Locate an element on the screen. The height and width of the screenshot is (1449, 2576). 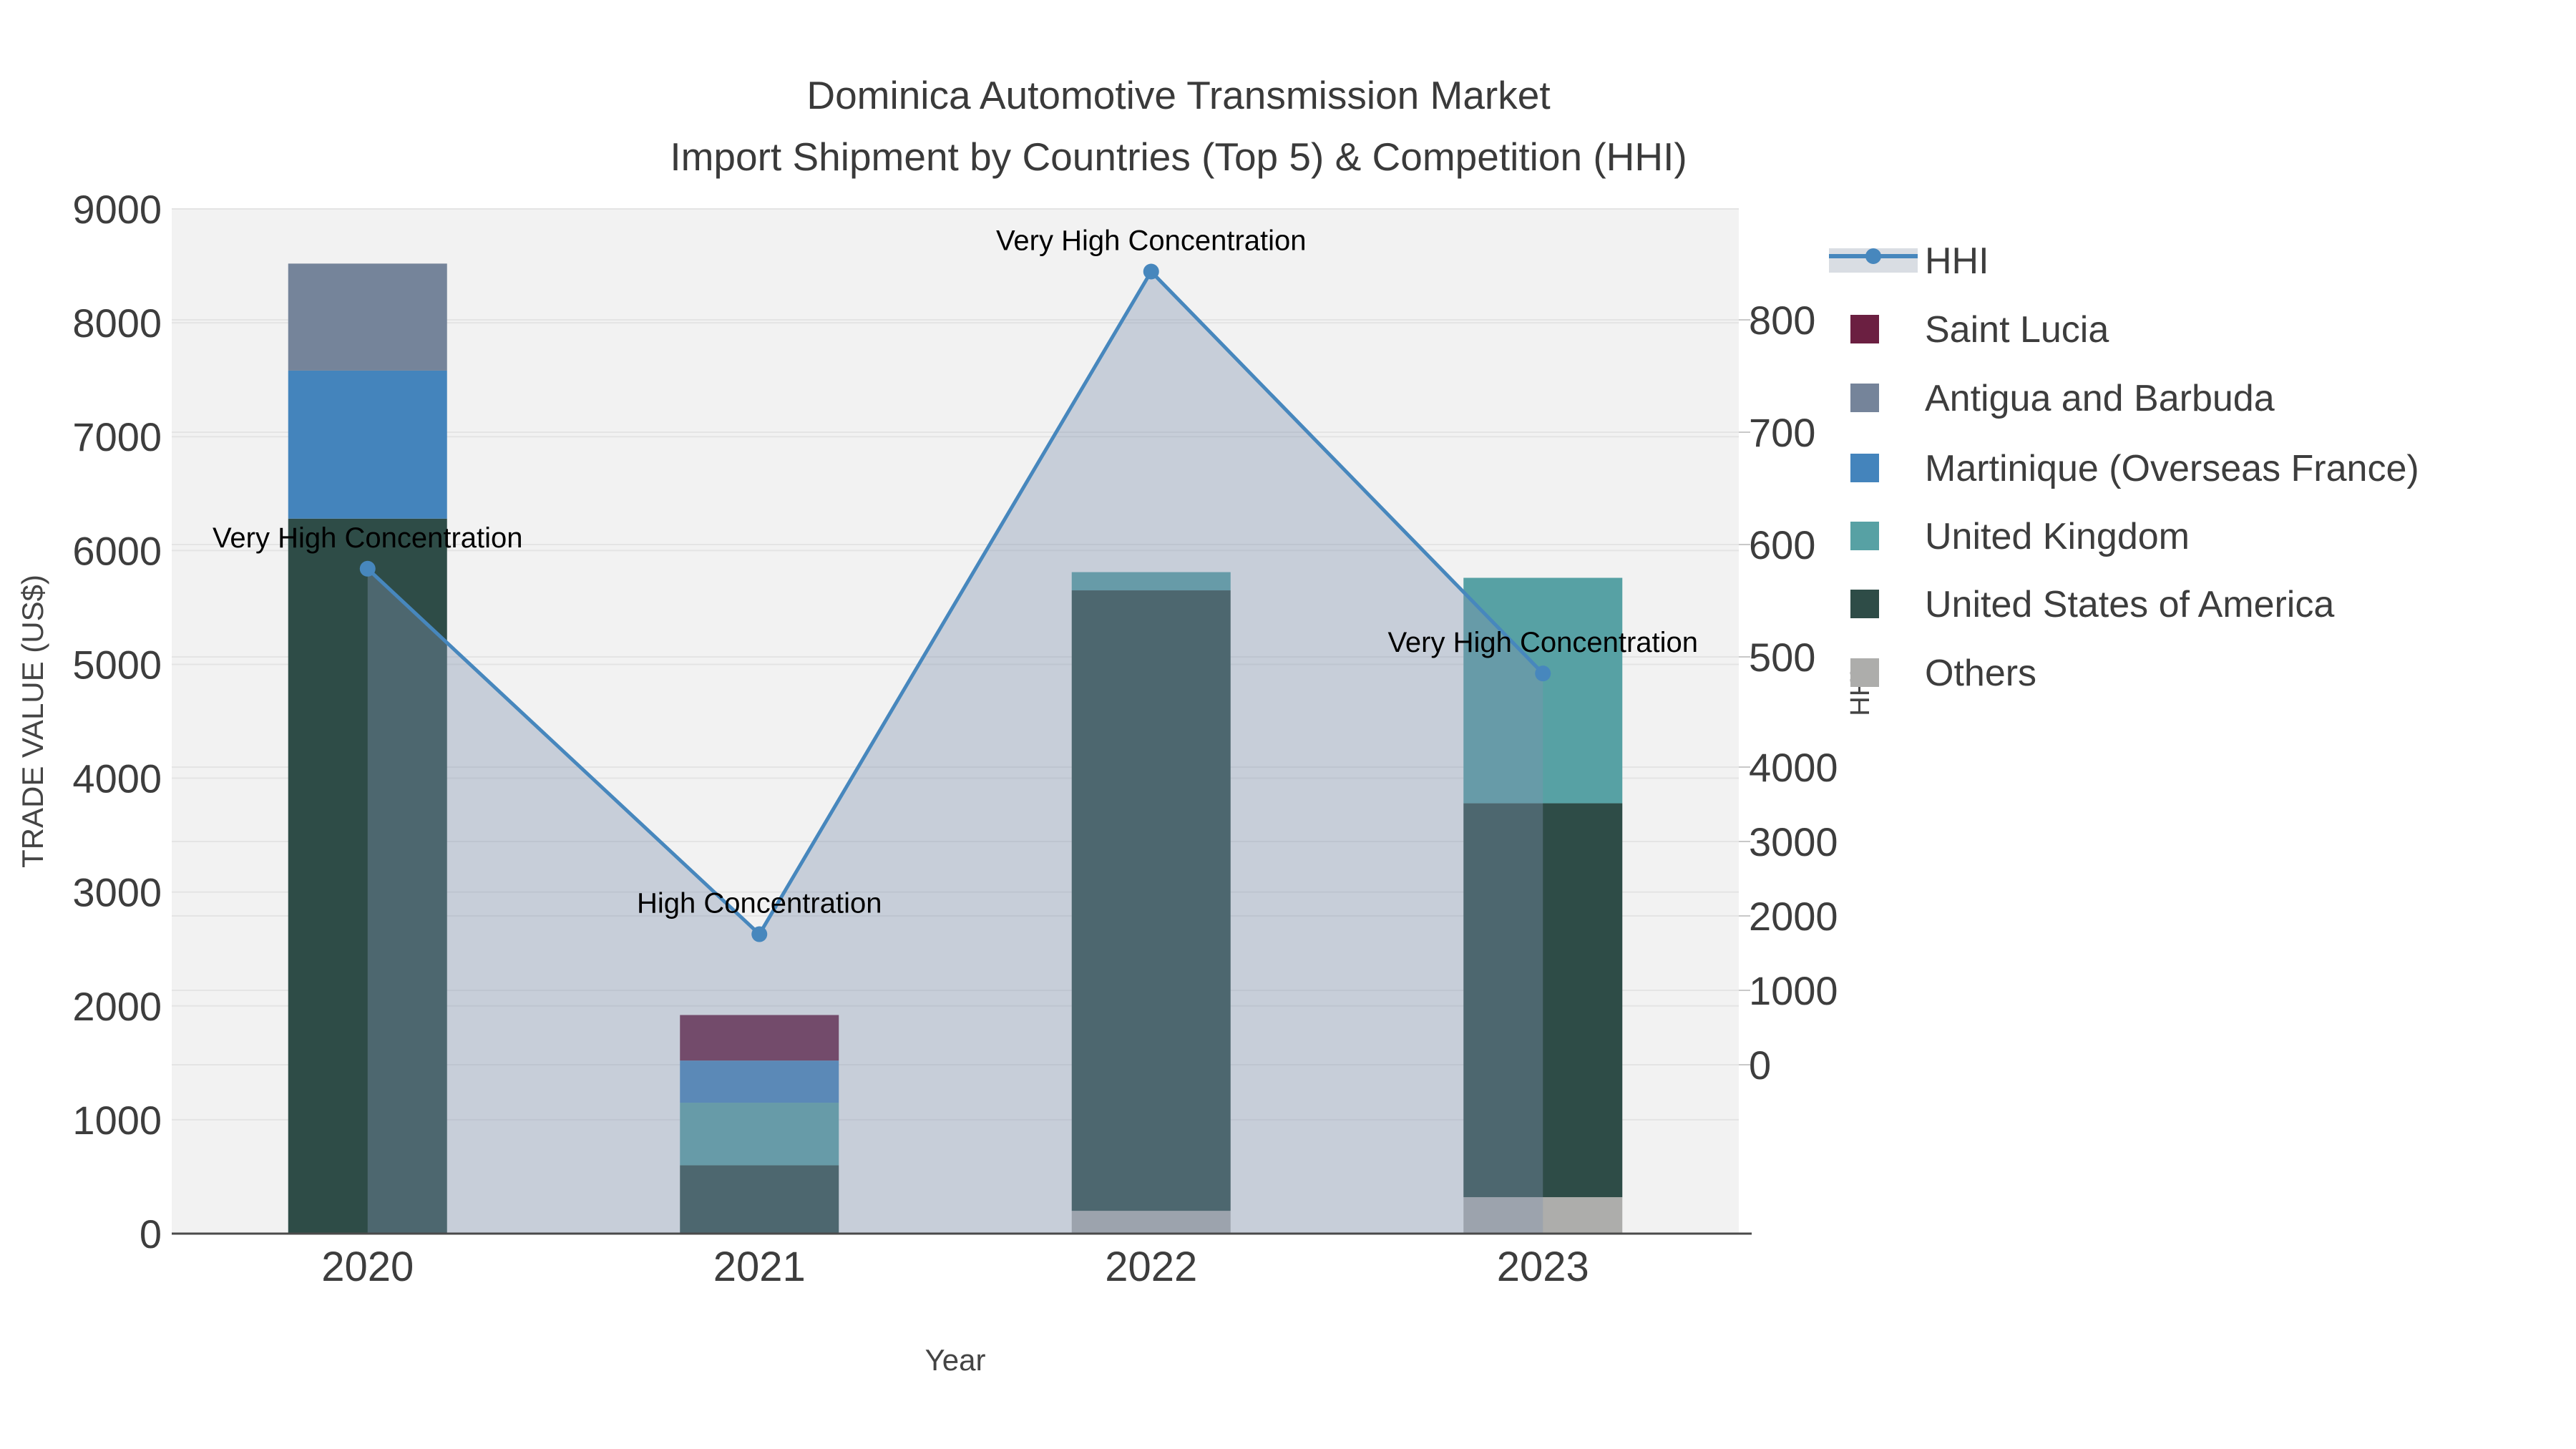
legend-item-united-kingdom: United Kingdom is located at coordinates (2020, 536).